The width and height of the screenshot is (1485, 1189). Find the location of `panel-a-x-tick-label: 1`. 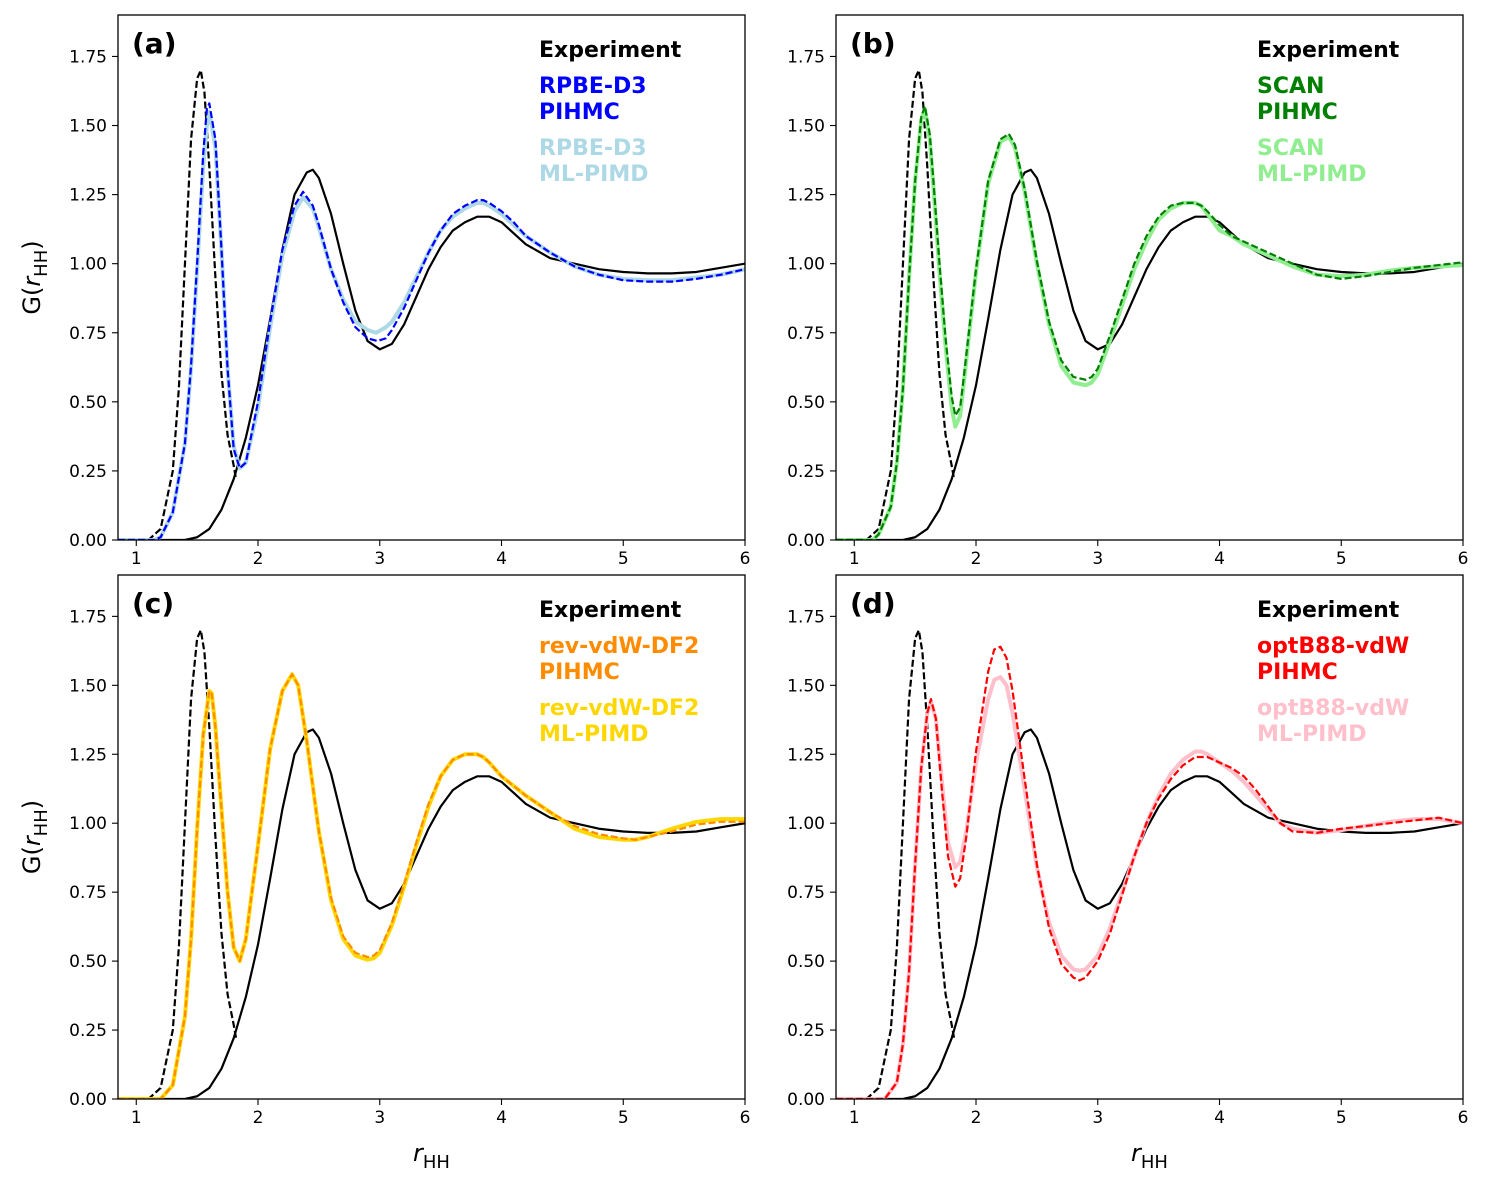

panel-a-x-tick-label: 1 is located at coordinates (136, 559).